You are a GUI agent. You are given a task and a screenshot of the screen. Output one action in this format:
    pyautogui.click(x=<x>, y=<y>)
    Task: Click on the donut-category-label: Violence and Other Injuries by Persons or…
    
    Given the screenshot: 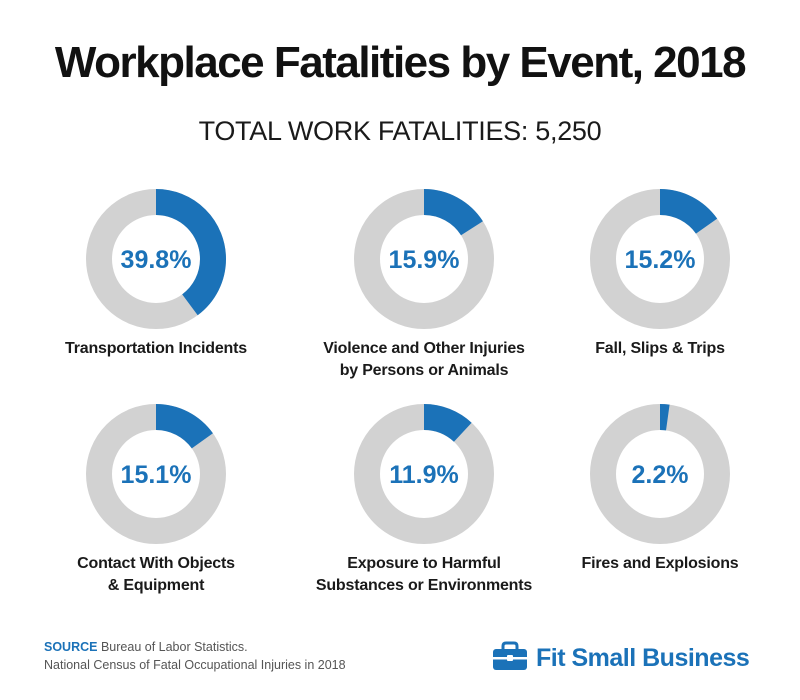 What is the action you would take?
    pyautogui.click(x=424, y=360)
    